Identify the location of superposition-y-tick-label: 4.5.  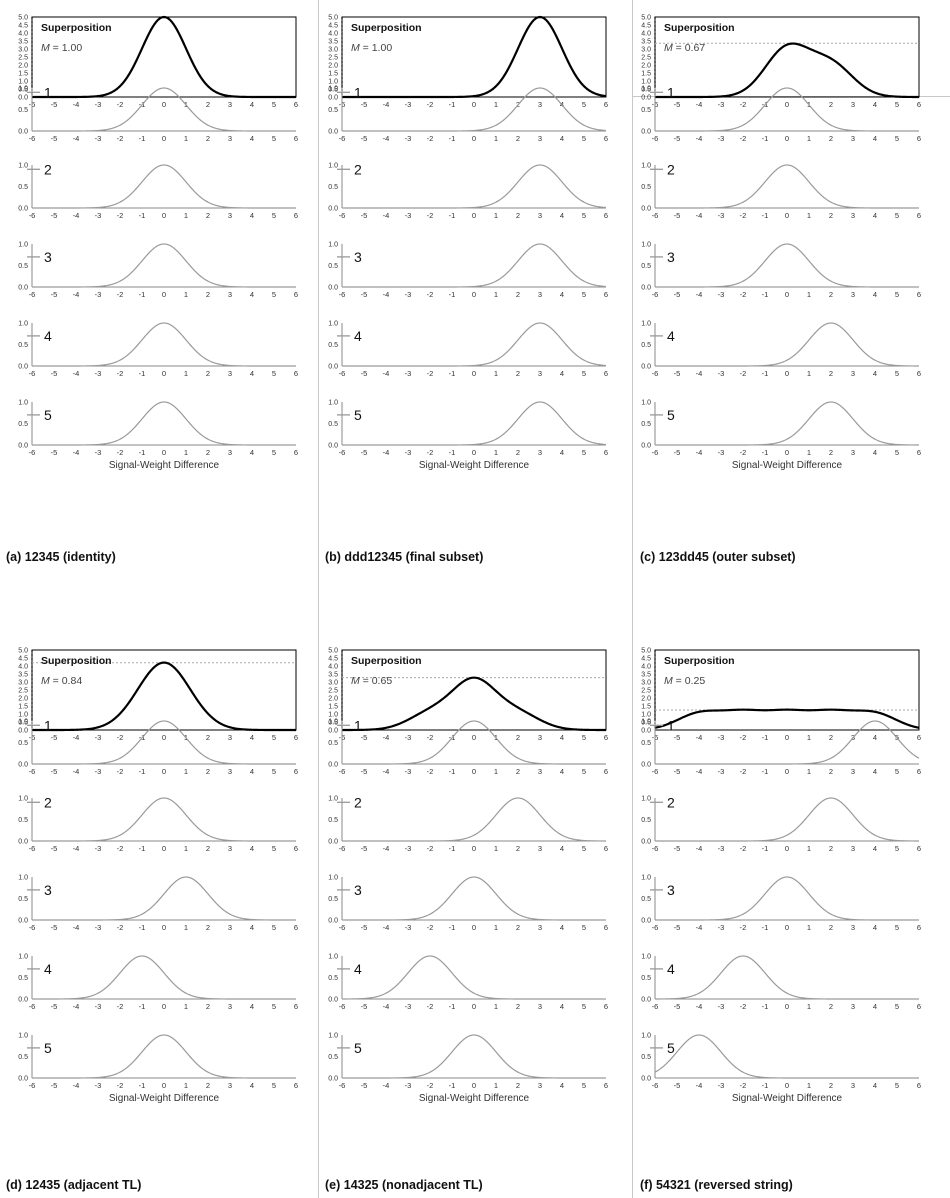
(333, 659).